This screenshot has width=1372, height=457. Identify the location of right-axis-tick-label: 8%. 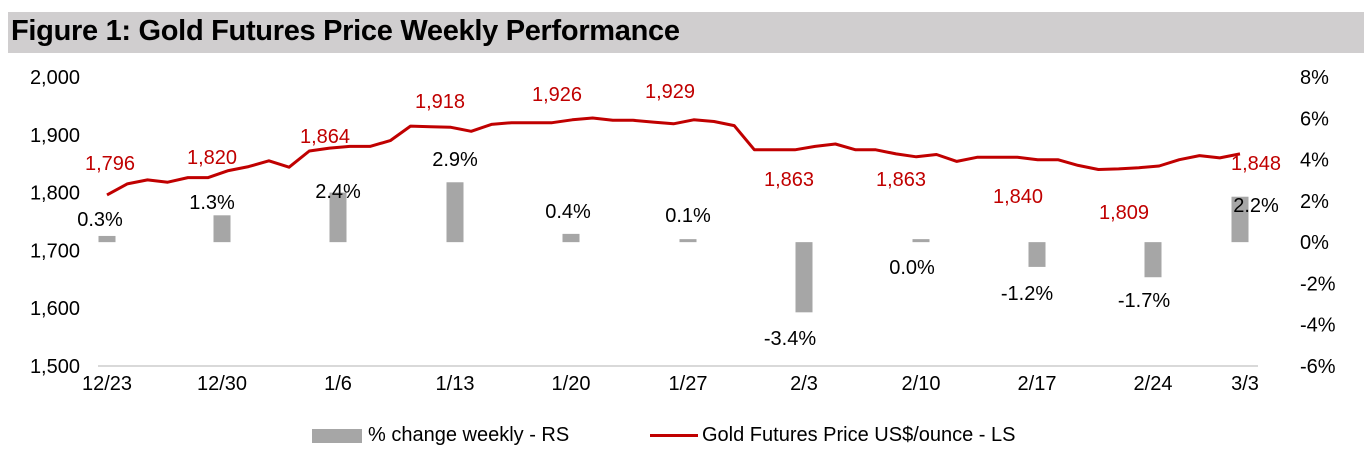
(1314, 78).